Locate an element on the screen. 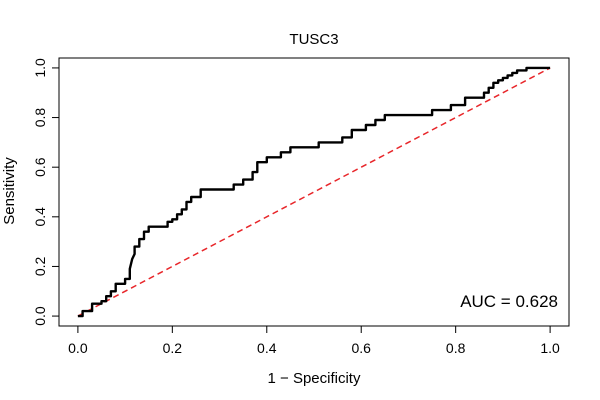 The image size is (600, 400). y-tick-label: 0.0 is located at coordinates (40, 316).